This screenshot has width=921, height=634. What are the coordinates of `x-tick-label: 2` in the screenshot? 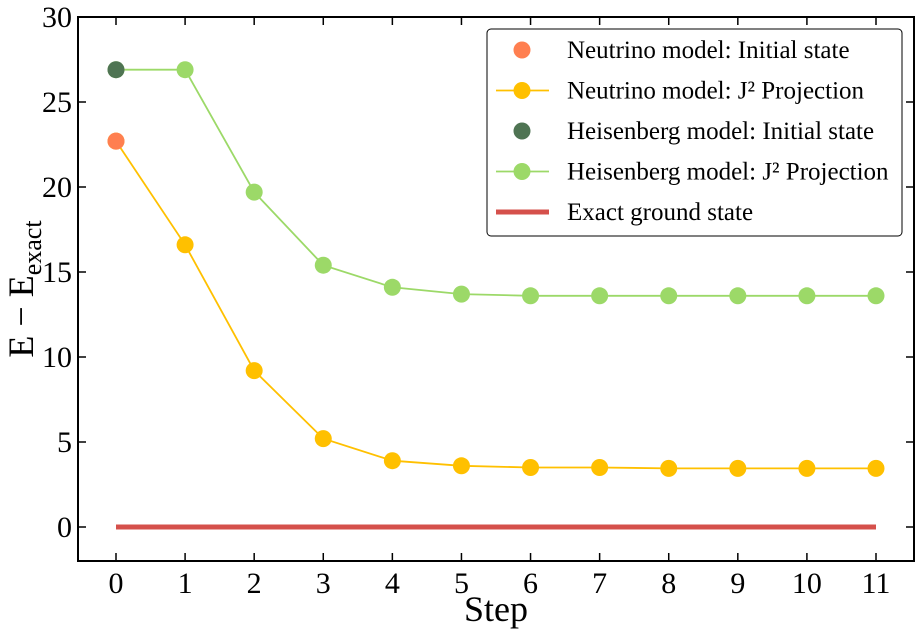 It's located at (254, 583).